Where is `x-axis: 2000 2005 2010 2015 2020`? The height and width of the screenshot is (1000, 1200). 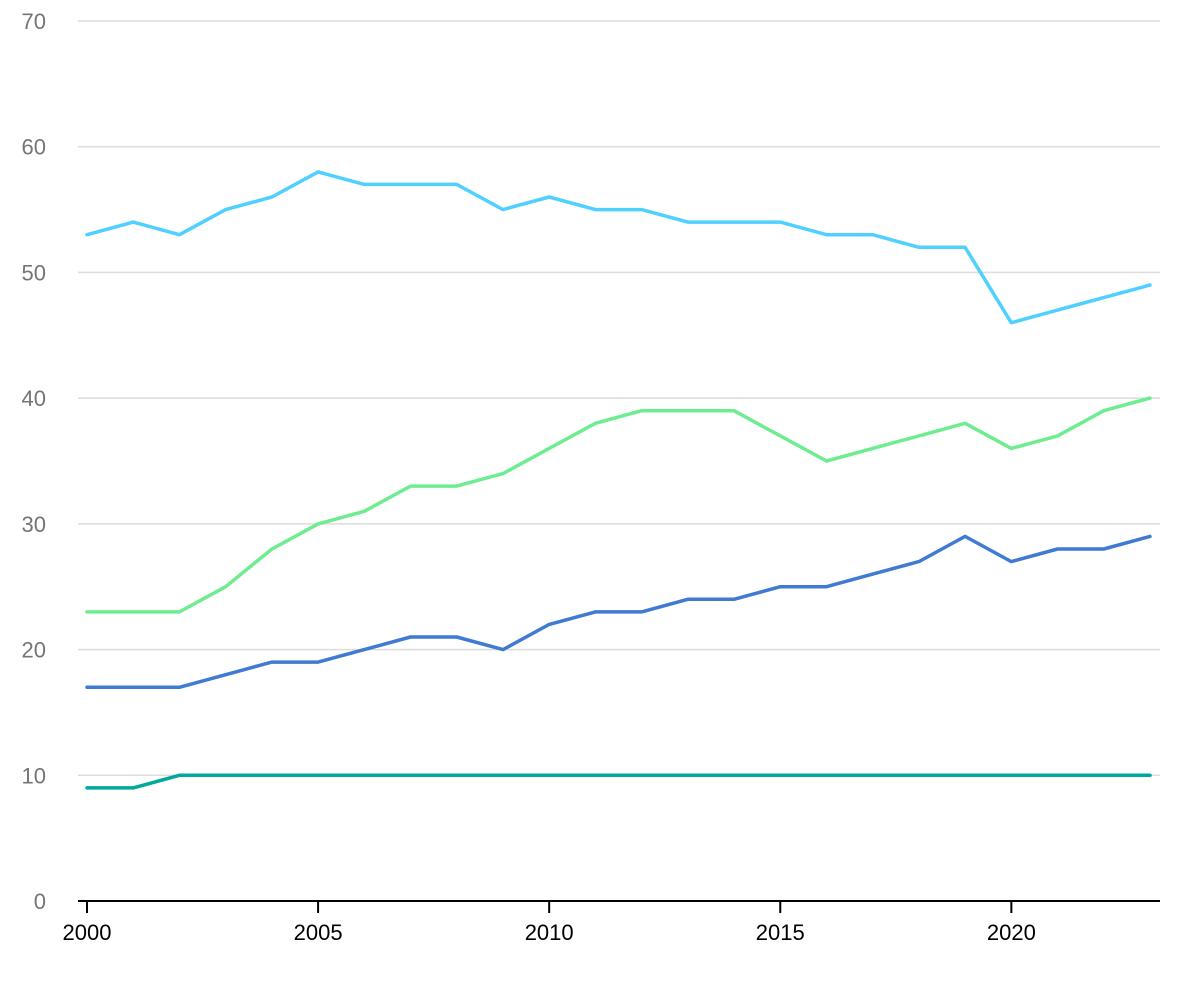
x-axis: 2000 2005 2010 2015 2020 is located at coordinates (611, 922).